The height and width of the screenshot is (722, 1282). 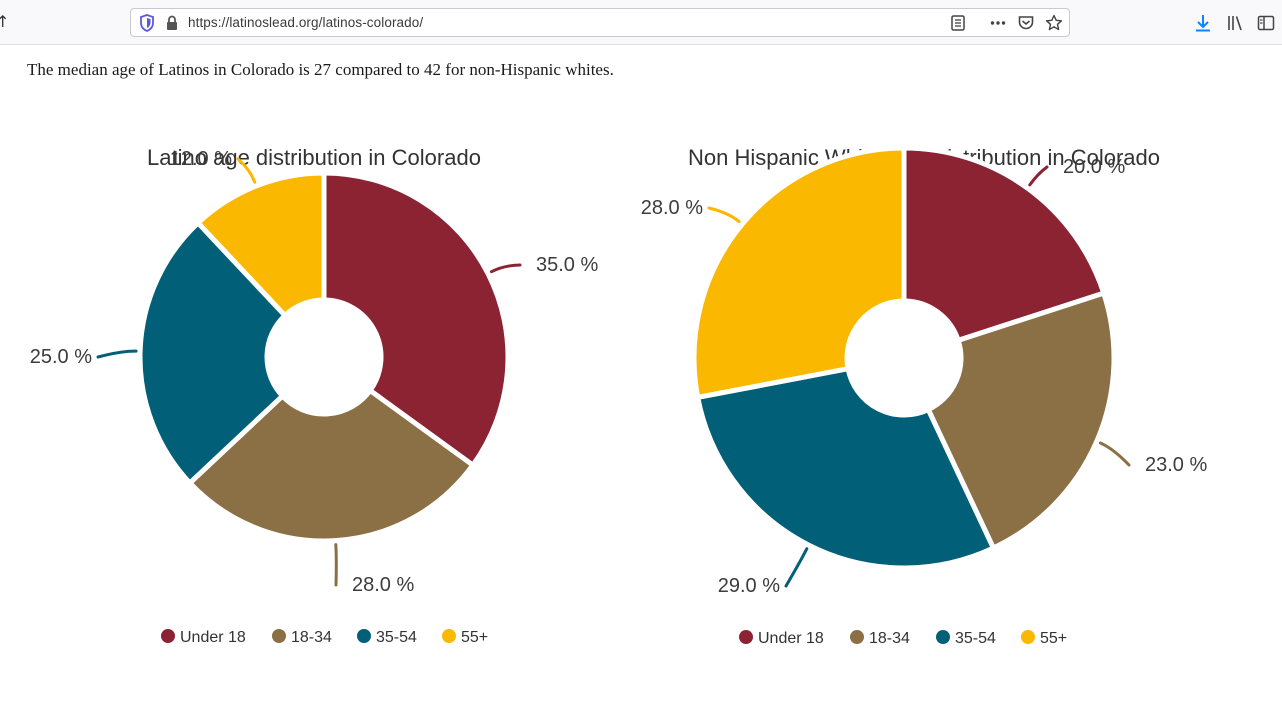 What do you see at coordinates (1094, 167) in the screenshot?
I see `slice-value-label: 20.0 %` at bounding box center [1094, 167].